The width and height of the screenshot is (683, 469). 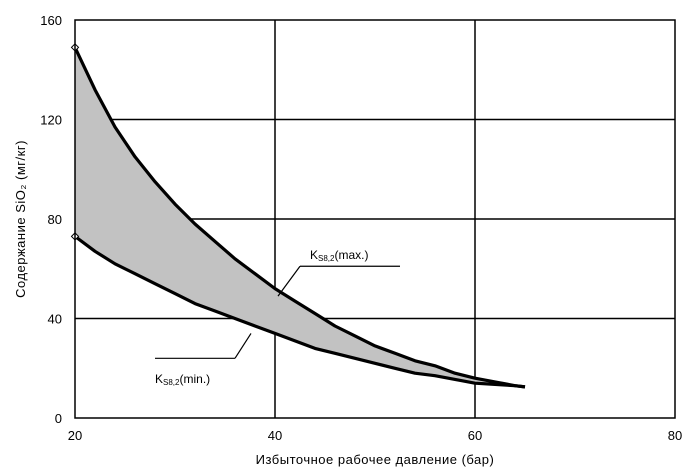 I want to click on y-tick-labels: 0 40 80 120 160, so click(x=51, y=219).